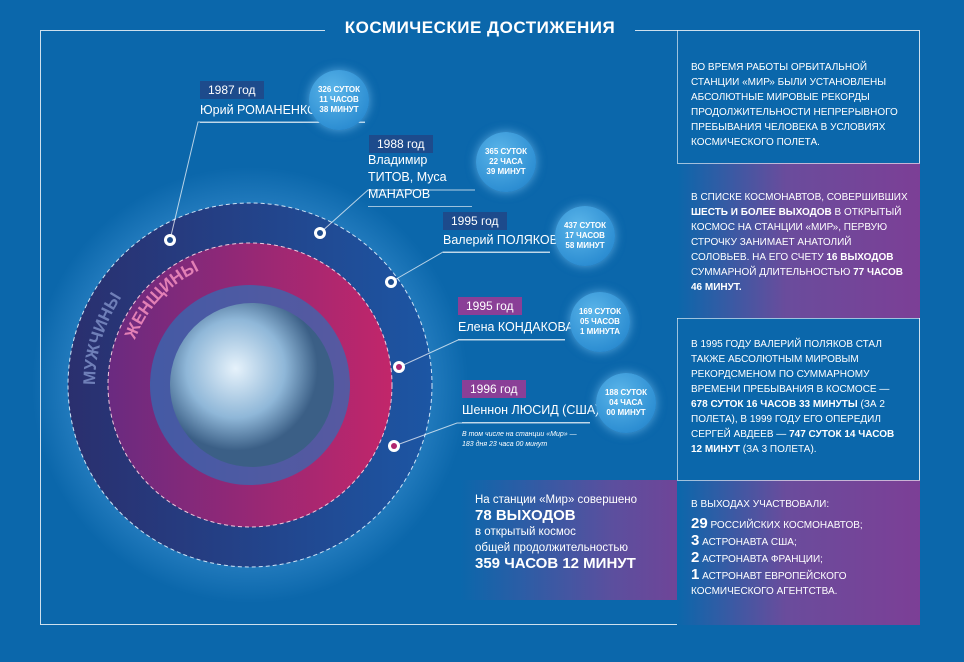 The height and width of the screenshot is (662, 964). What do you see at coordinates (420, 179) in the screenshot?
I see `record-name: Владимир ТИТОВ, Муса МАНАРОВ` at bounding box center [420, 179].